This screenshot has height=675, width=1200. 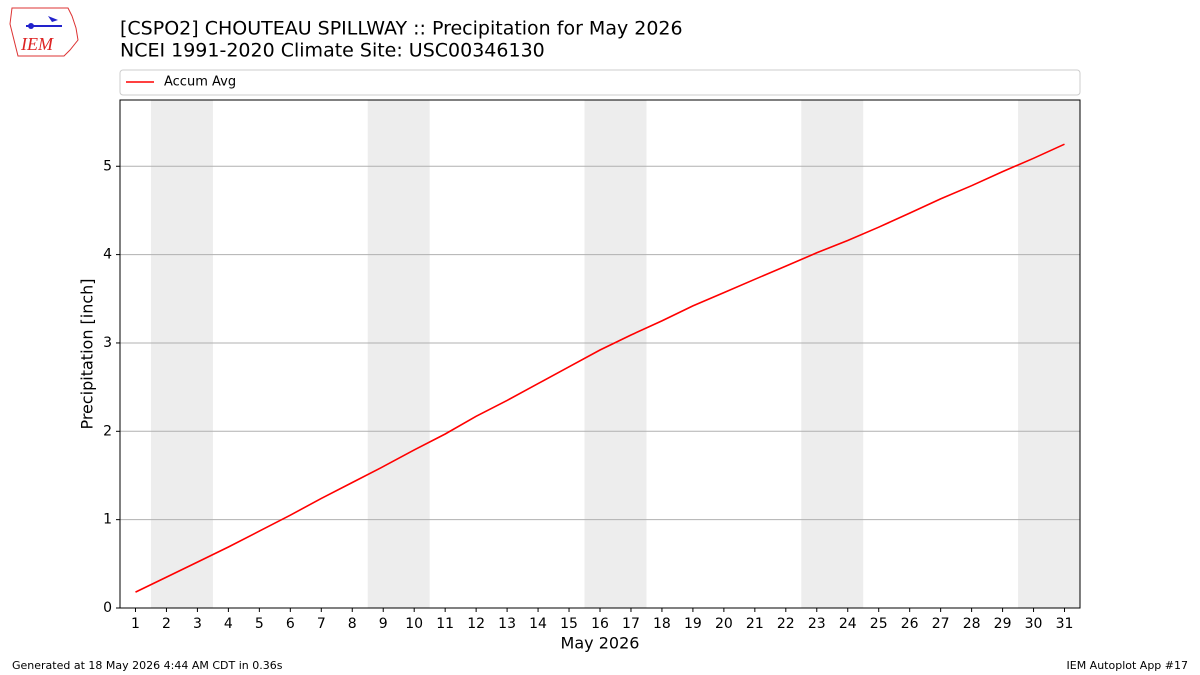 What do you see at coordinates (53, 19) in the screenshot?
I see `logo-flag` at bounding box center [53, 19].